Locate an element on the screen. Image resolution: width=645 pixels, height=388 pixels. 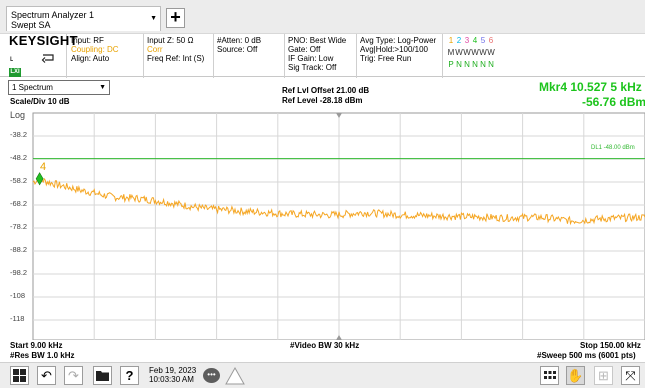
input-label: Input: RF is located at coordinates (87, 40).